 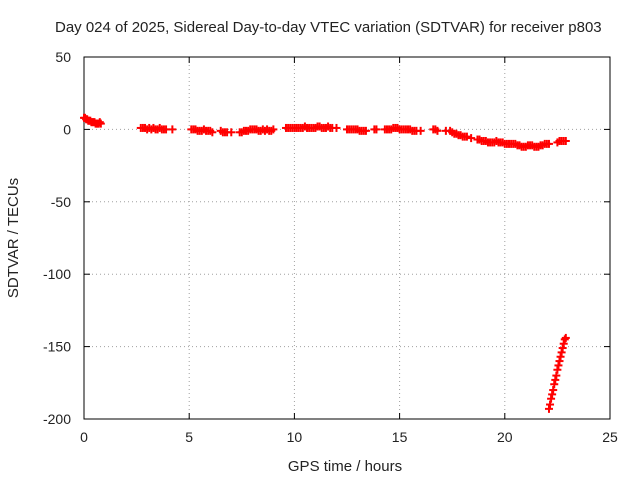 What do you see at coordinates (13, 238) in the screenshot?
I see `y-axis-label: SDTVAR / TECUs` at bounding box center [13, 238].